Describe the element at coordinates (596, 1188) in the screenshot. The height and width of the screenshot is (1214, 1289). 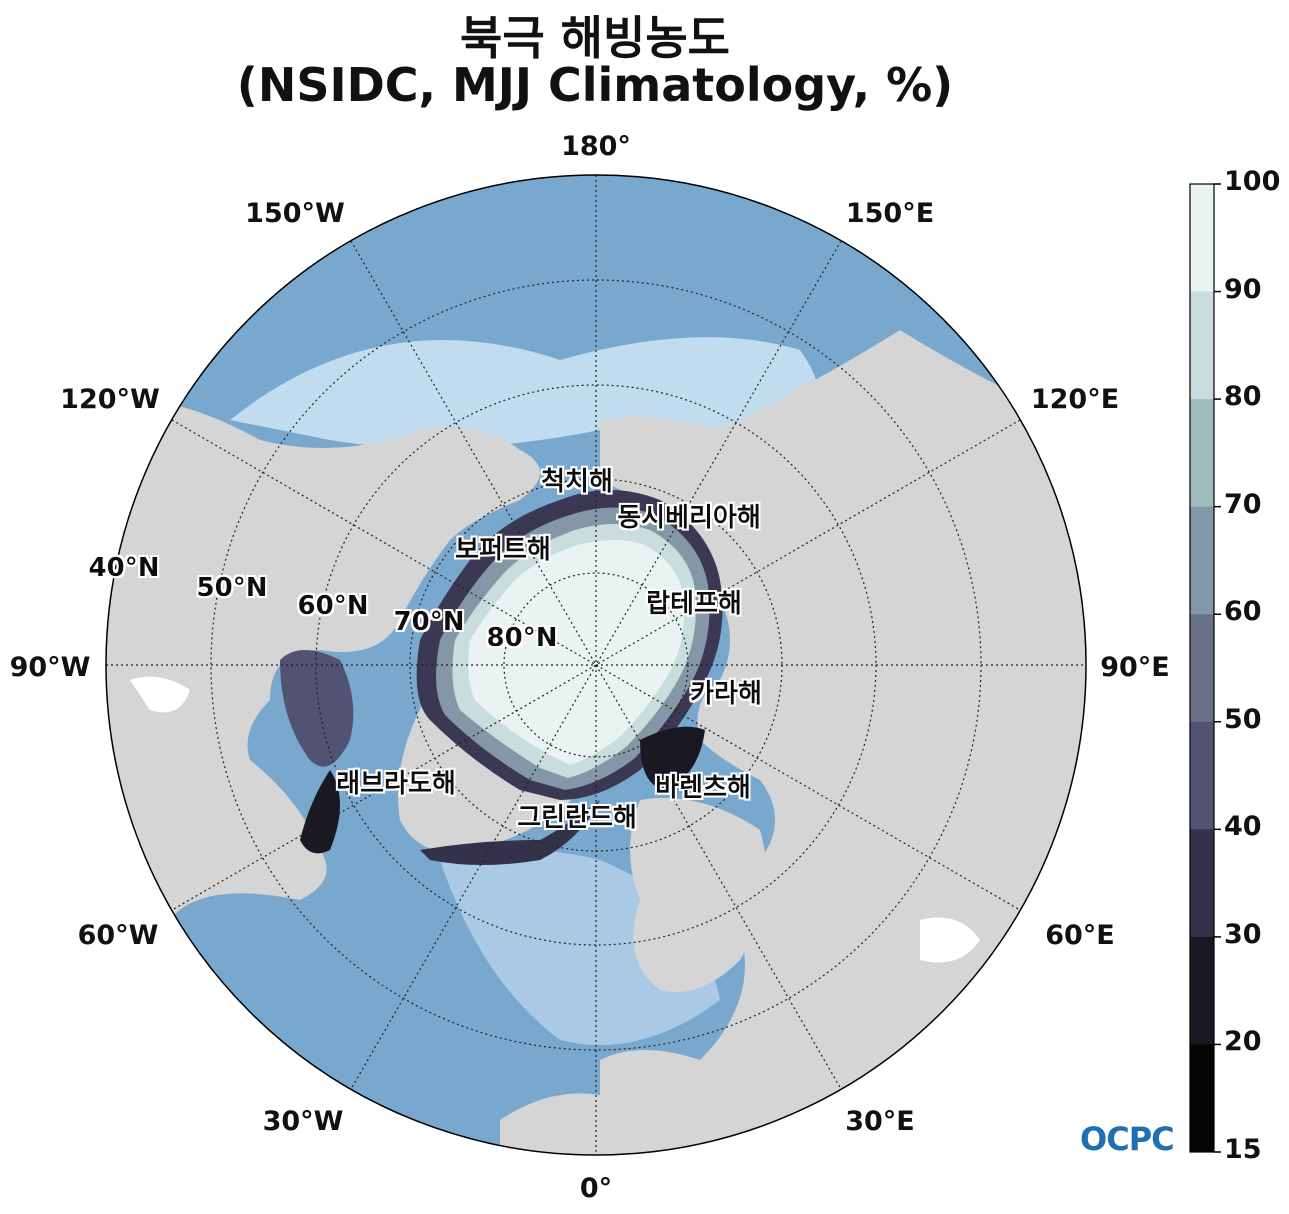
I see `lon-label-0: 0°` at that location.